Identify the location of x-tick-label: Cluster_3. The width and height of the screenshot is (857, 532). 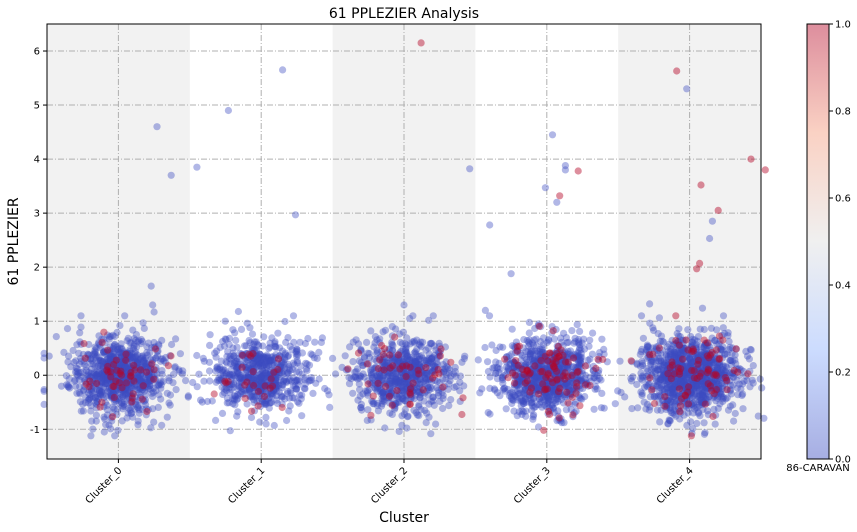
(532, 485).